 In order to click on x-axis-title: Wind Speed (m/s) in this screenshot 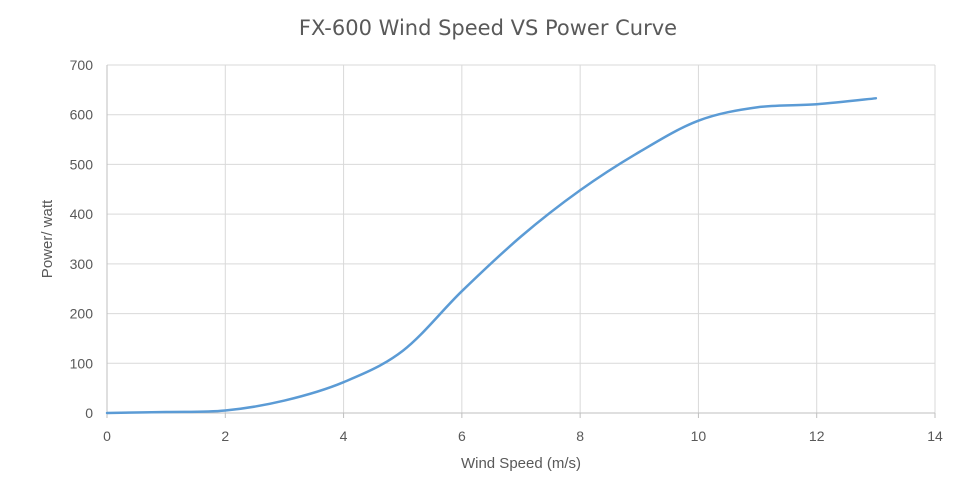, I will do `click(521, 463)`.